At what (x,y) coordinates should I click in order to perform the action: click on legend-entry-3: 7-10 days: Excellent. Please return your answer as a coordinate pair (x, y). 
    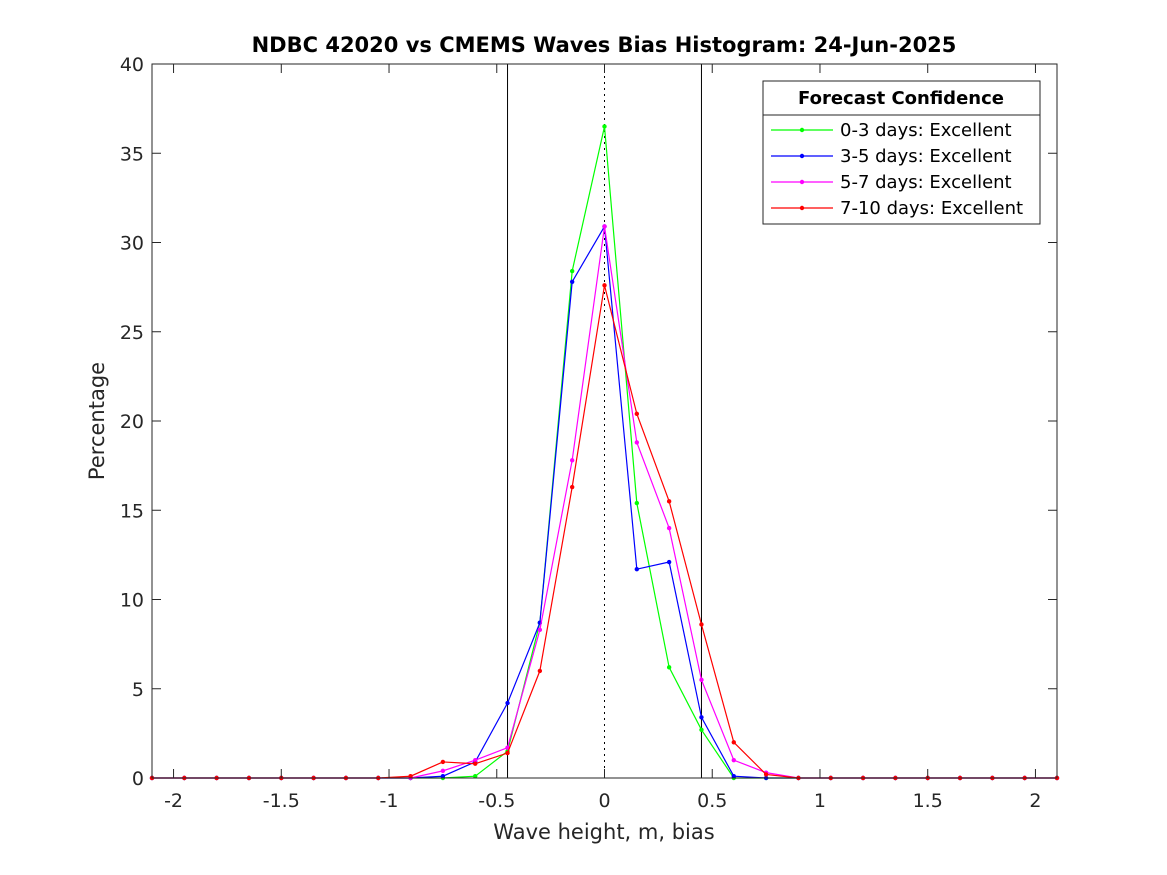
    Looking at the image, I should click on (897, 208).